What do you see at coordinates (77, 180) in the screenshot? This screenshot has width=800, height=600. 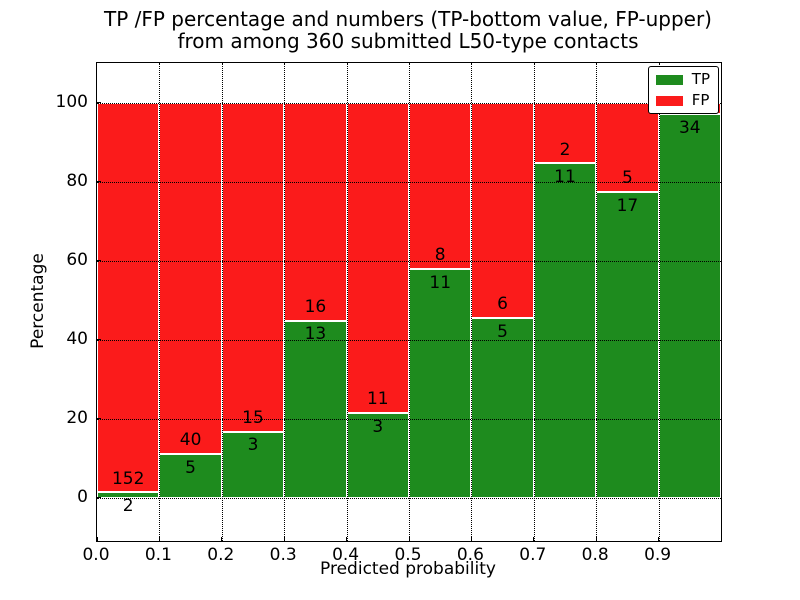 I see `y-tick-label: 80` at bounding box center [77, 180].